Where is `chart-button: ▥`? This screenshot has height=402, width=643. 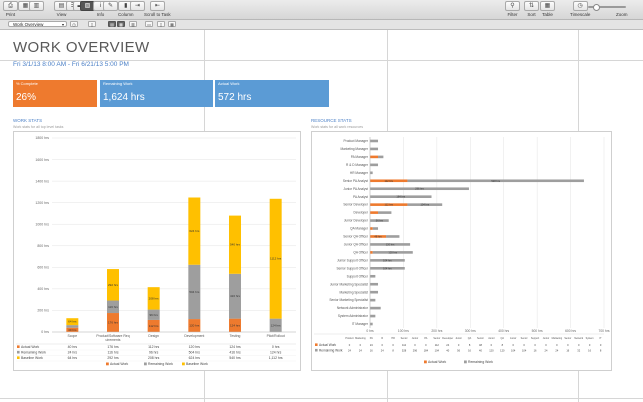 chart-button: ▥ is located at coordinates (36, 9).